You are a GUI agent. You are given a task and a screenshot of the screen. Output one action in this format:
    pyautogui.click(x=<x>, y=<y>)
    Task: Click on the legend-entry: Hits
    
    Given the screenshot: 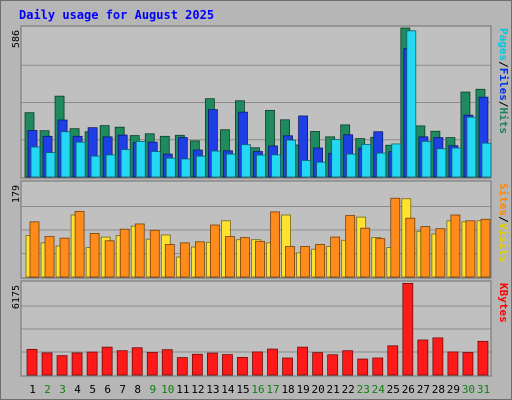 What is the action you would take?
    pyautogui.click(x=503, y=121)
    